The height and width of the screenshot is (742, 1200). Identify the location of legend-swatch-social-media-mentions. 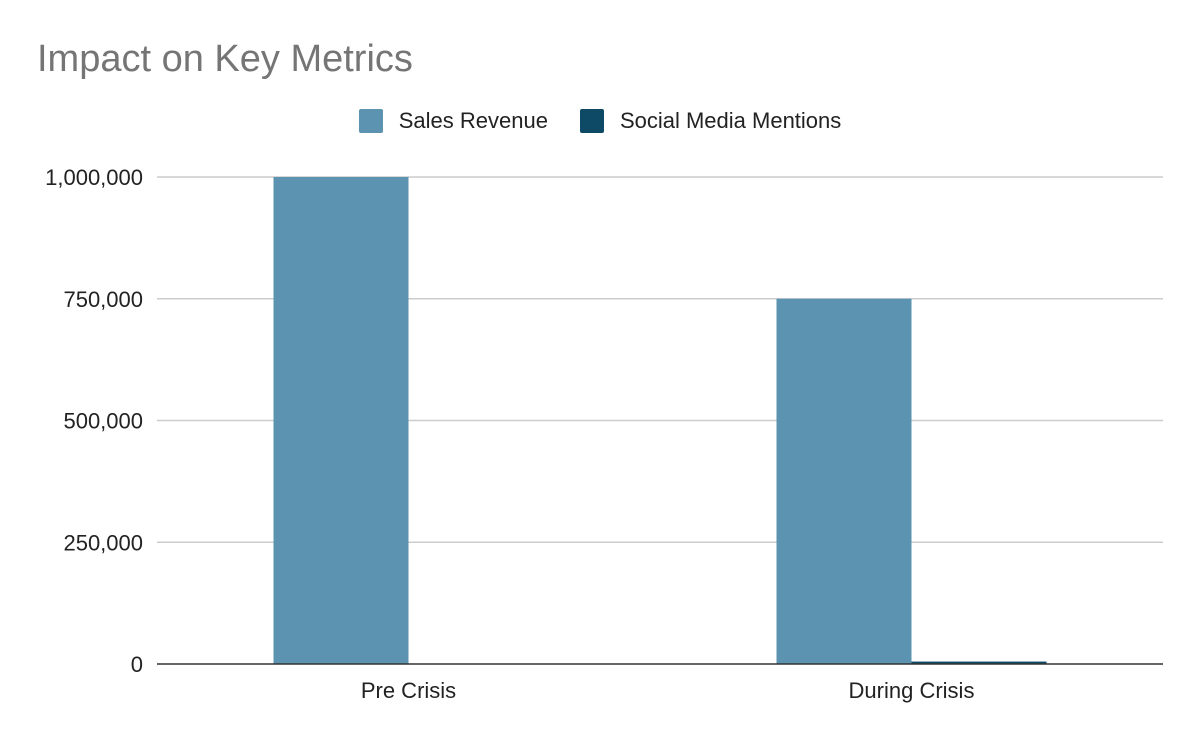
(591, 121).